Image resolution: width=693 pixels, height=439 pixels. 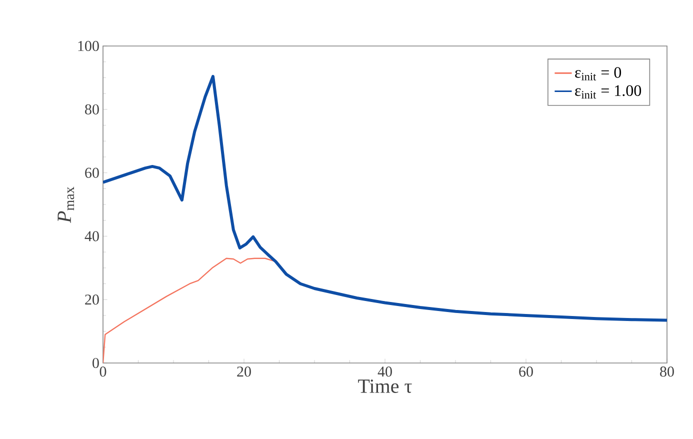 I want to click on x-tick-label: 40, so click(x=385, y=371).